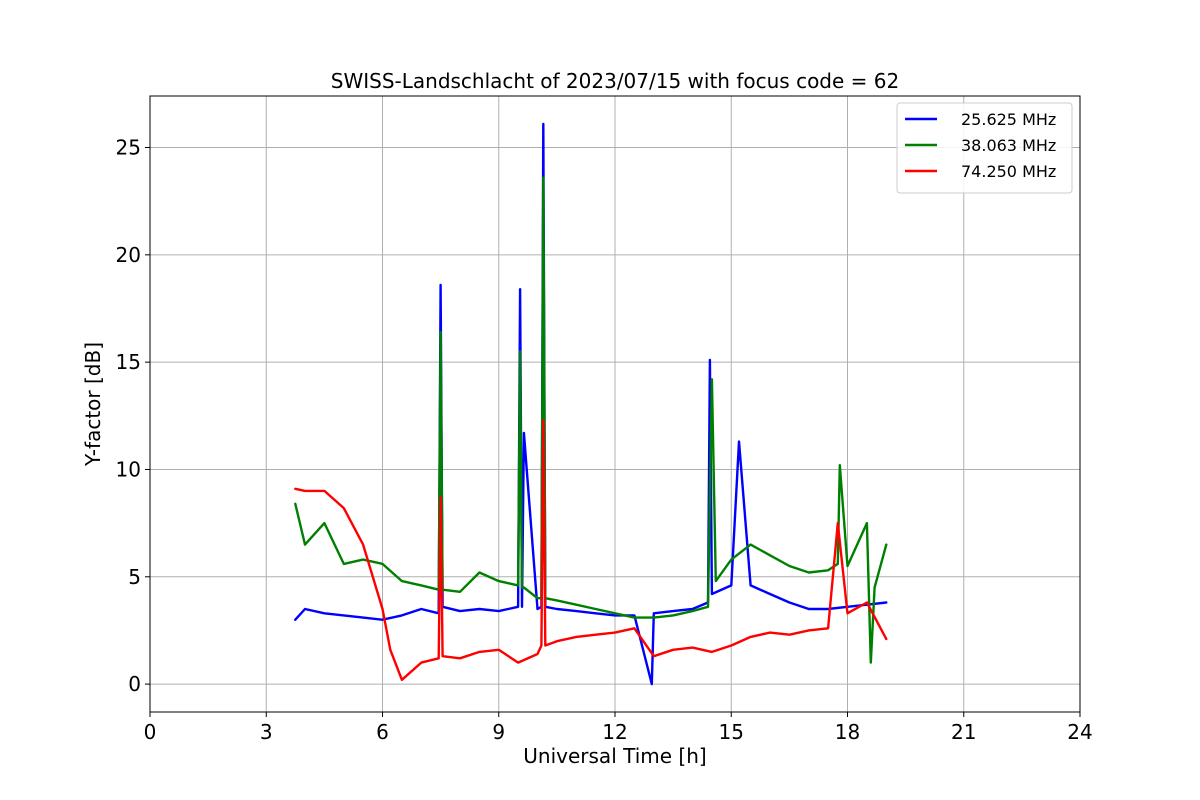  What do you see at coordinates (847, 732) in the screenshot?
I see `x-tick-label: 18` at bounding box center [847, 732].